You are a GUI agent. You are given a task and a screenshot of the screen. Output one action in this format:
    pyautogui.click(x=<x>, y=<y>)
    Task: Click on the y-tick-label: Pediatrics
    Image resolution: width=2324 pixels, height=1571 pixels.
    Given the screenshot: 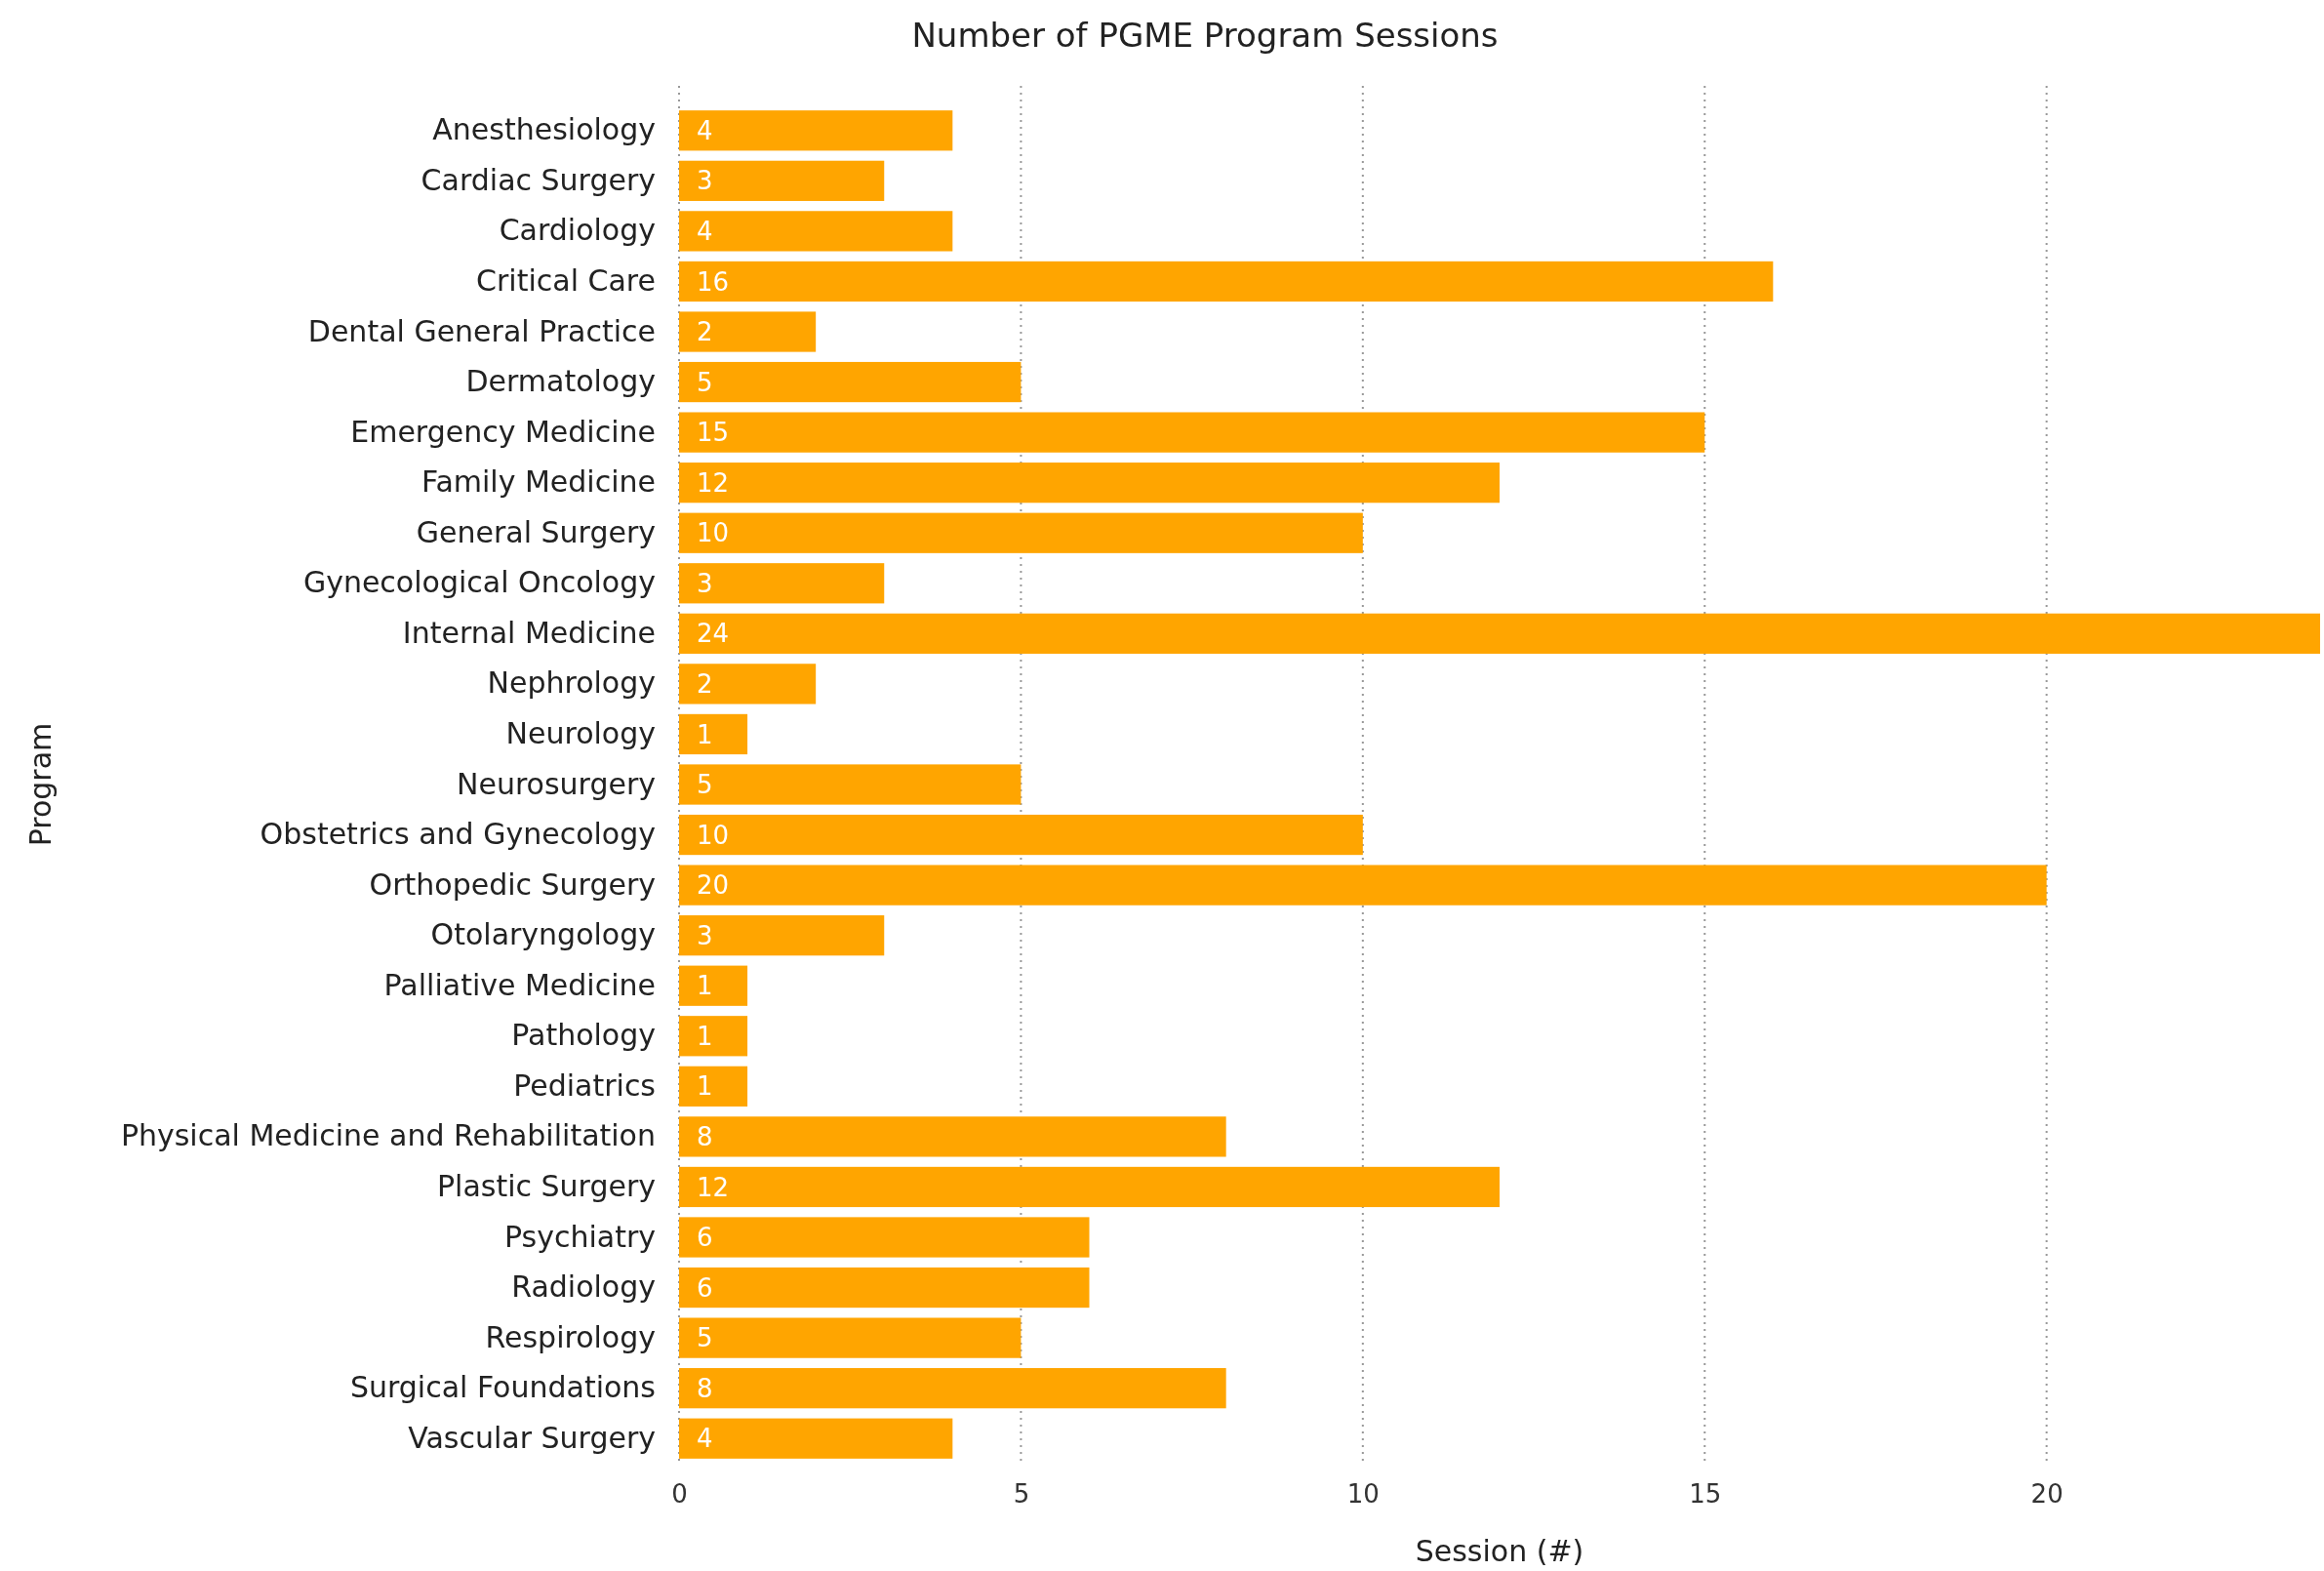 What is the action you would take?
    pyautogui.click(x=584, y=1085)
    